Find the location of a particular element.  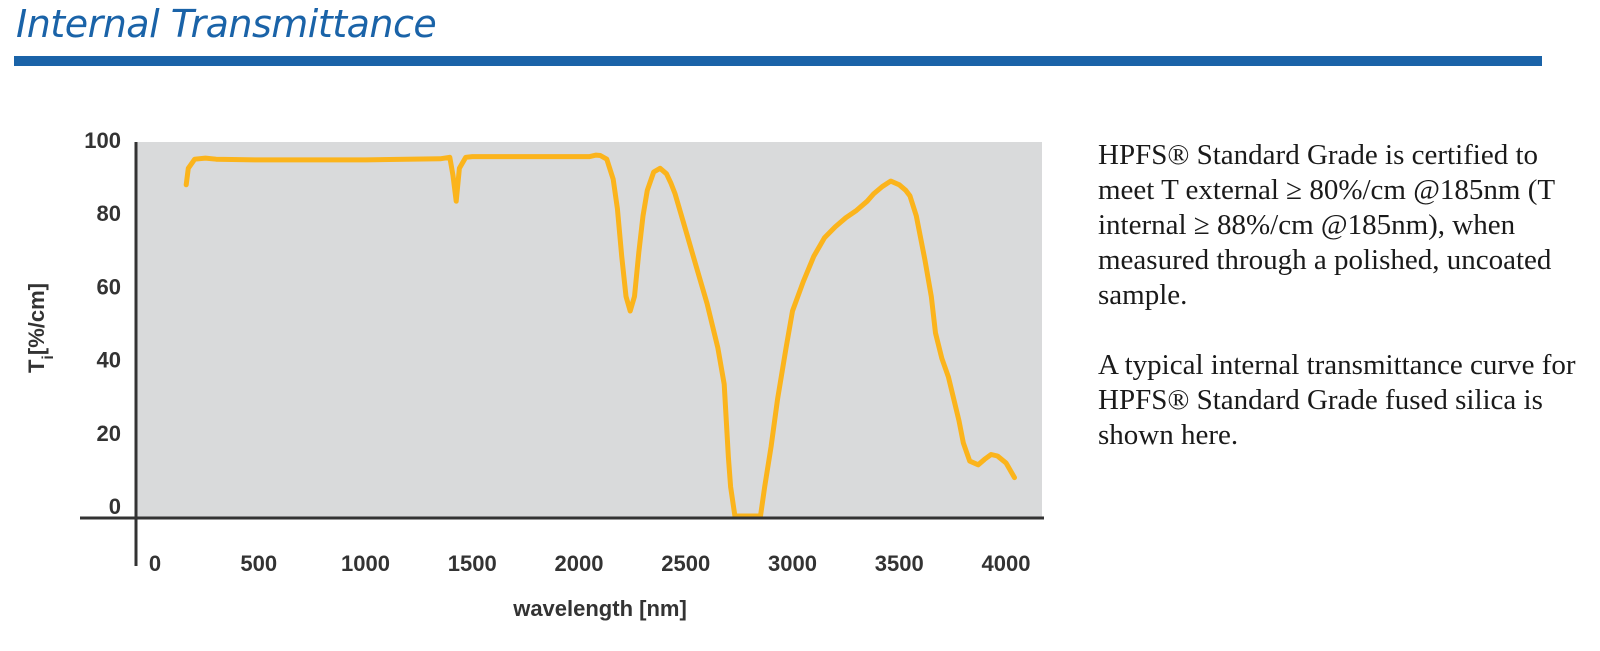

x-tick-label: 2000 is located at coordinates (579, 563).